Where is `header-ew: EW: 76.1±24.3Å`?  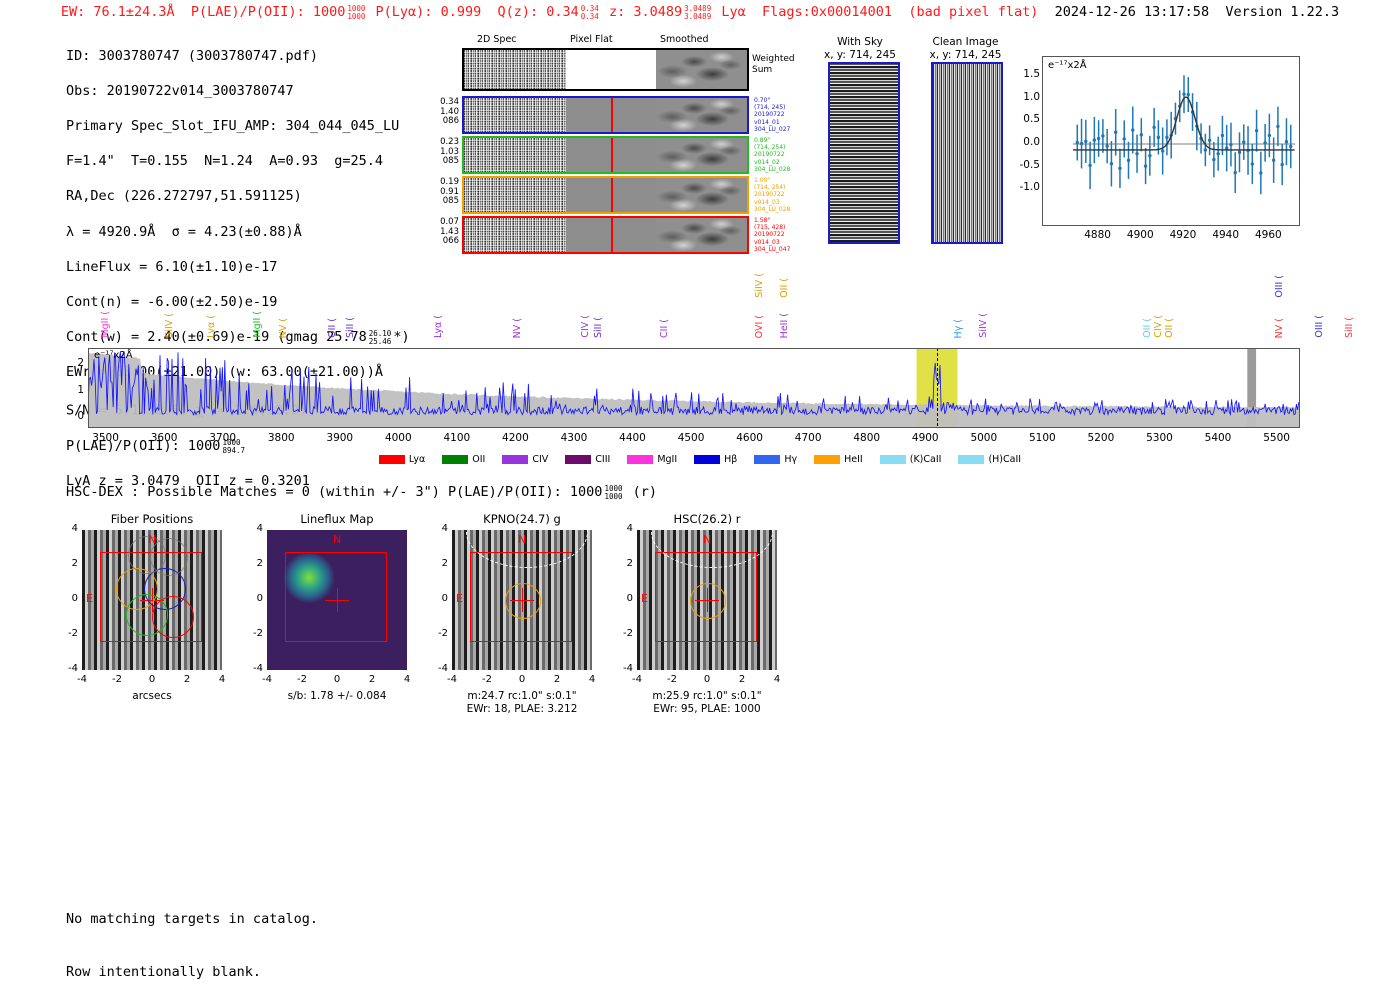 header-ew: EW: 76.1±24.3Å is located at coordinates (117, 12).